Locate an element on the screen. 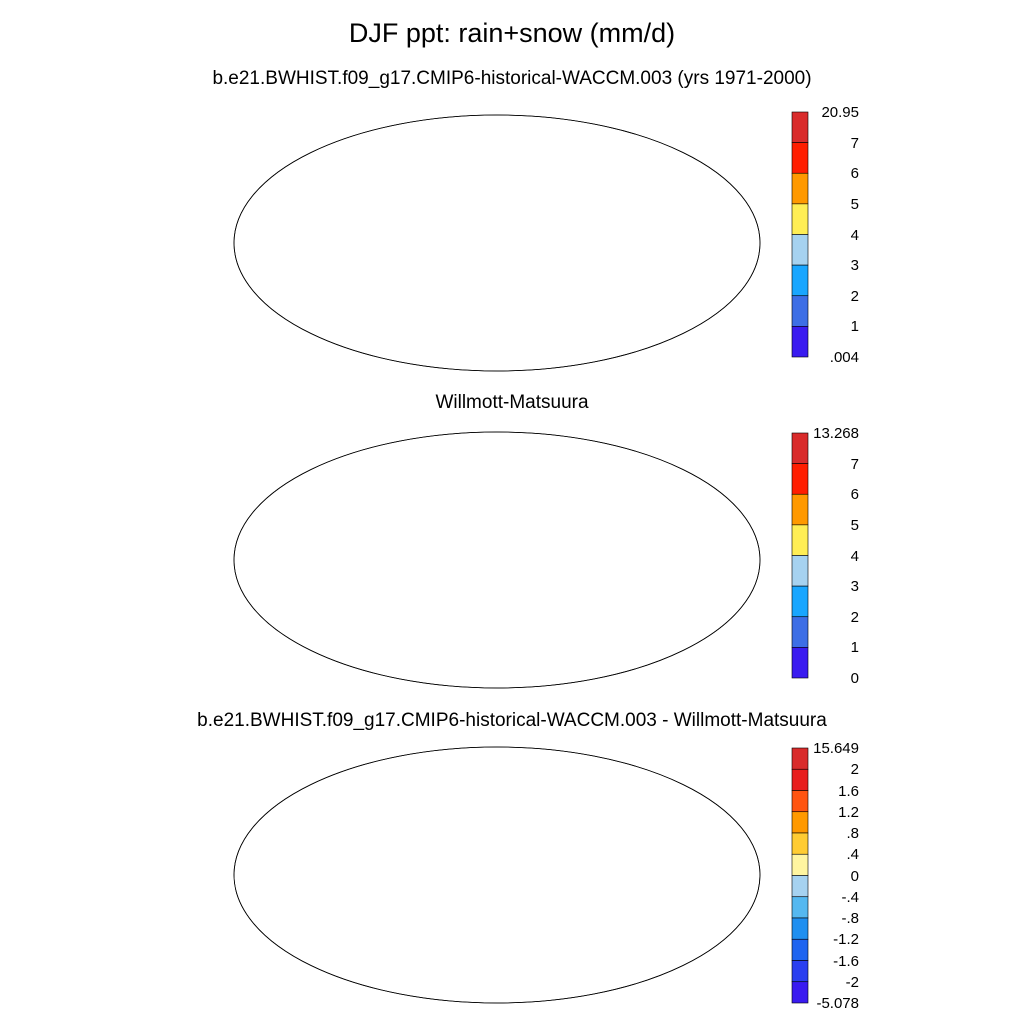 This screenshot has width=1024, height=1024. colorbar-model is located at coordinates (800, 234).